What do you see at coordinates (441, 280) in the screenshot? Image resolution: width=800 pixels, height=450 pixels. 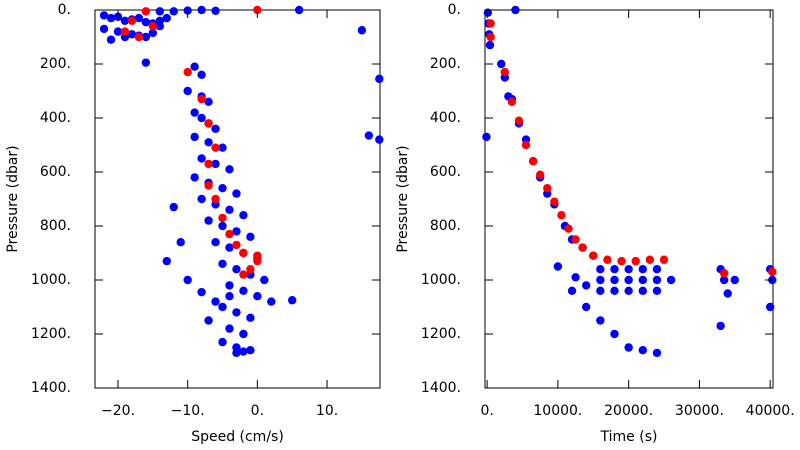 I see `y-tick-label: 1000.` at bounding box center [441, 280].